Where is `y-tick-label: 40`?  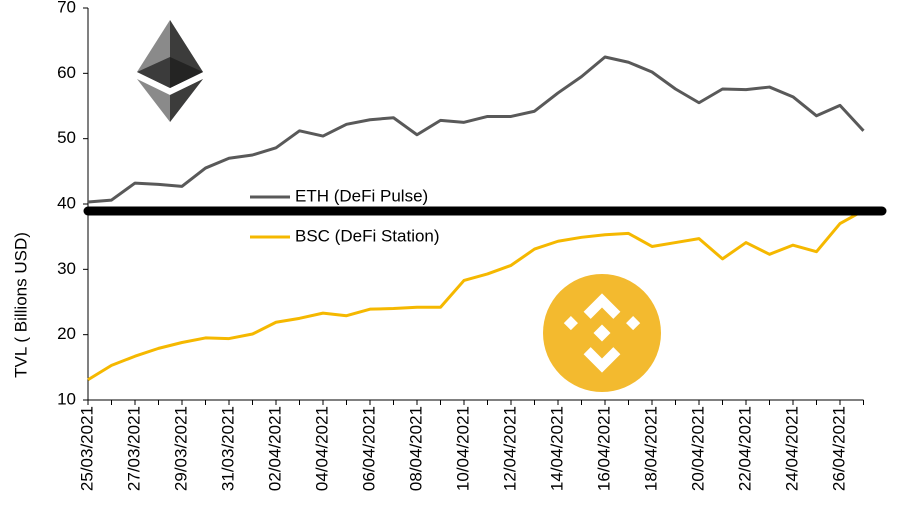 y-tick-label: 40 is located at coordinates (66, 202).